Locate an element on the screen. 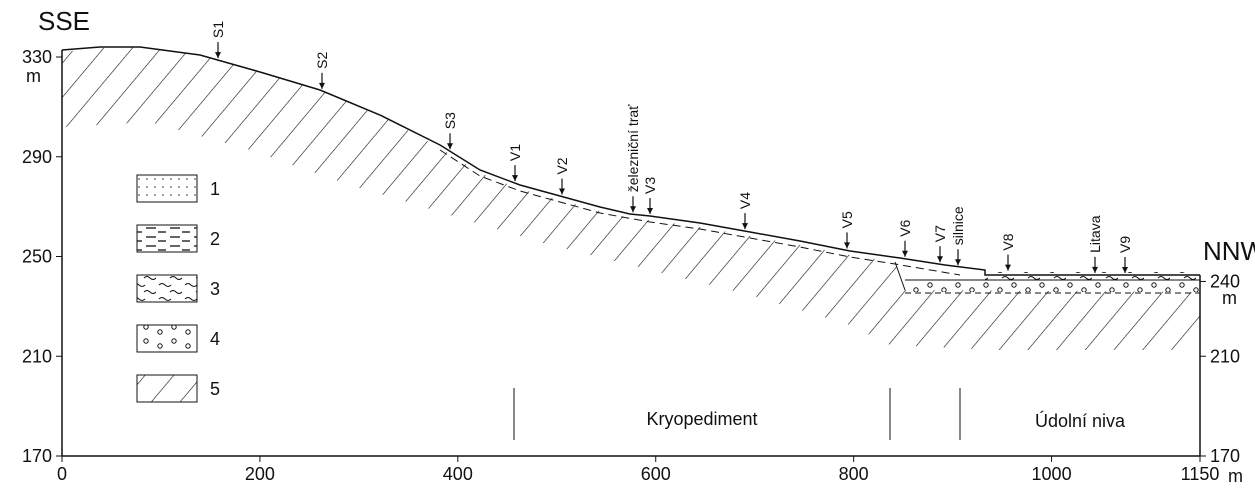 This screenshot has height=491, width=1255. x-tick-label: 400 is located at coordinates (458, 474).